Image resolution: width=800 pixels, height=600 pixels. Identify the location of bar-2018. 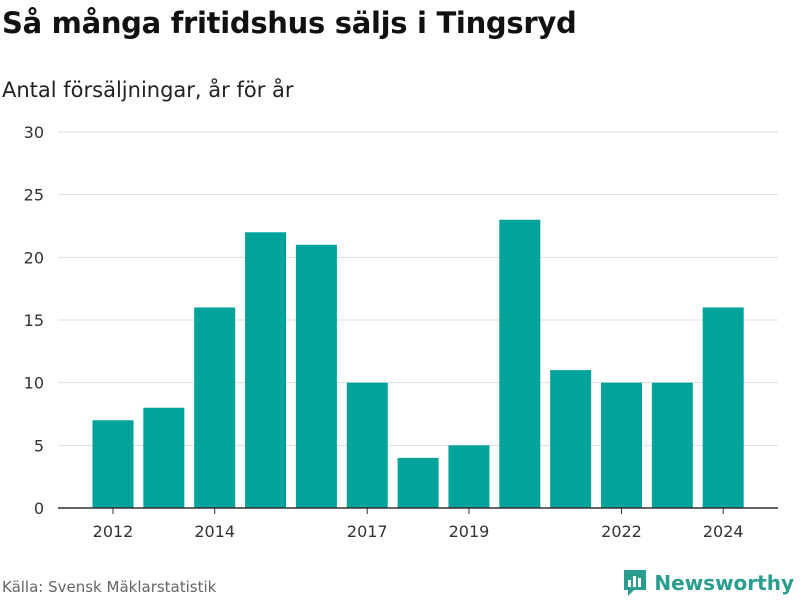
(418, 482).